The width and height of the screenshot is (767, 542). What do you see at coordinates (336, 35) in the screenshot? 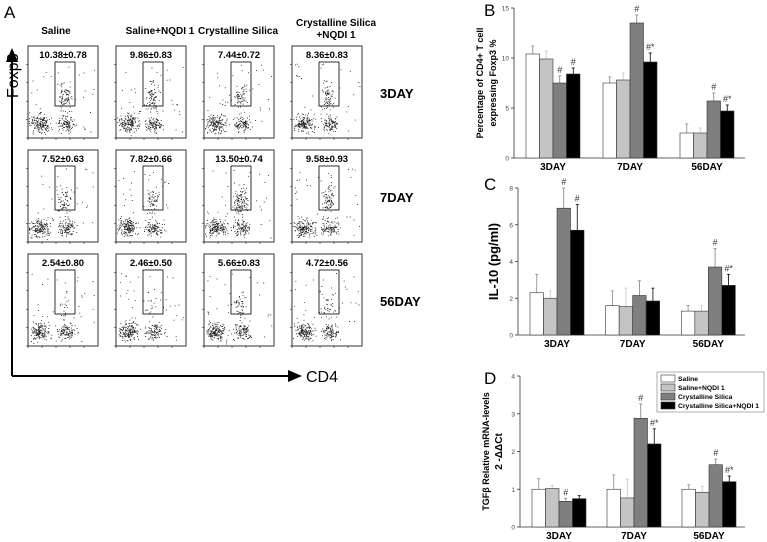
I see `column-header: +NQDI 1` at bounding box center [336, 35].